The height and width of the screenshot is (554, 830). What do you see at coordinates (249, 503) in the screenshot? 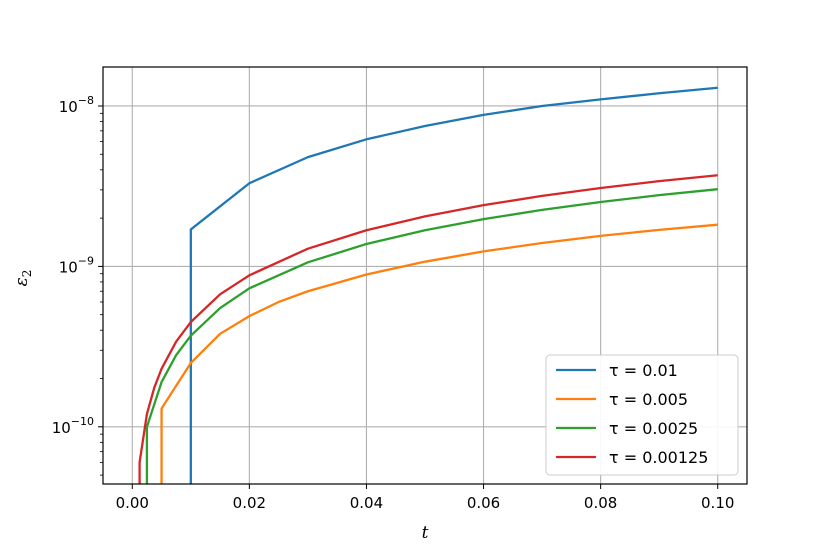
I see `x-tick-label: 0.02` at bounding box center [249, 503].